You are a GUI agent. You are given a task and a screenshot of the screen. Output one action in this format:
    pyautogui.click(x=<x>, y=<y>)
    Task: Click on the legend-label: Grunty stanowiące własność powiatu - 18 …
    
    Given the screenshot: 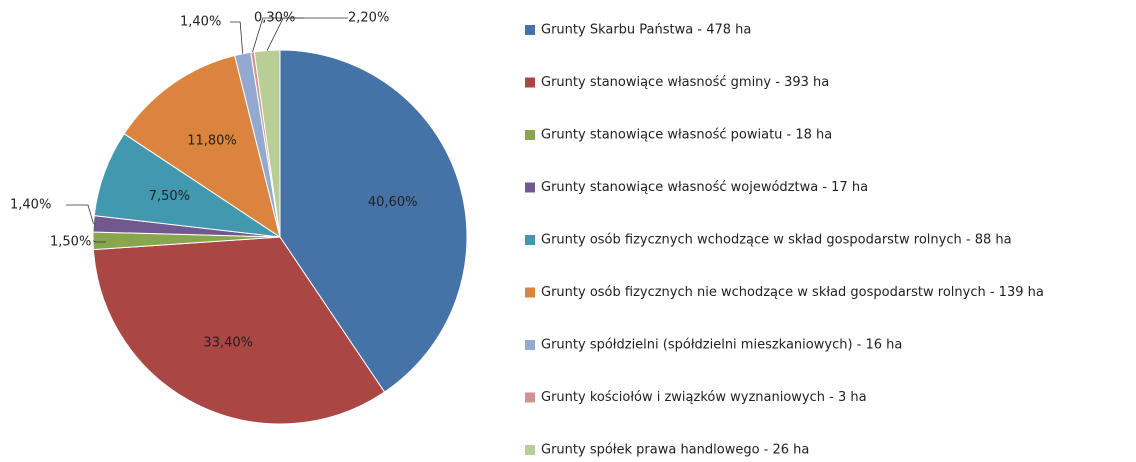 What is the action you would take?
    pyautogui.click(x=686, y=135)
    